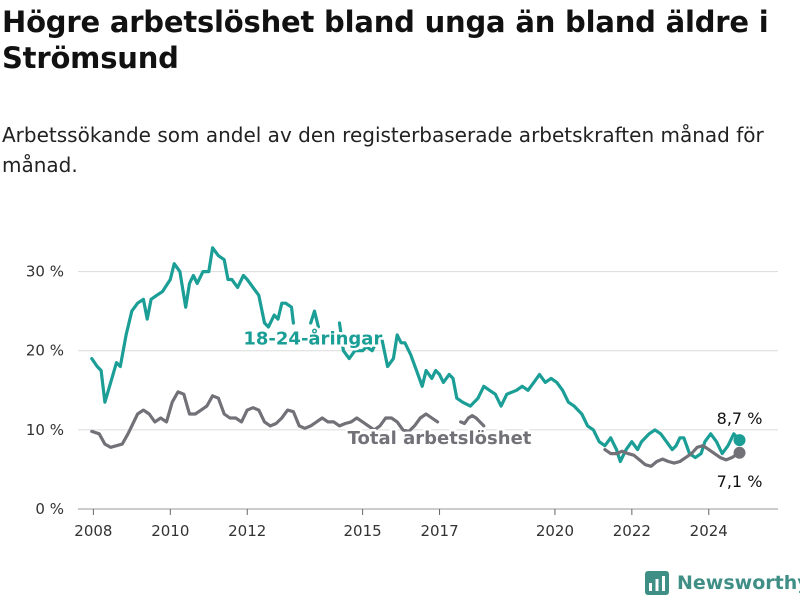 This screenshot has height=600, width=800. What do you see at coordinates (740, 481) in the screenshot?
I see `end-value-label: 7,1 %` at bounding box center [740, 481].